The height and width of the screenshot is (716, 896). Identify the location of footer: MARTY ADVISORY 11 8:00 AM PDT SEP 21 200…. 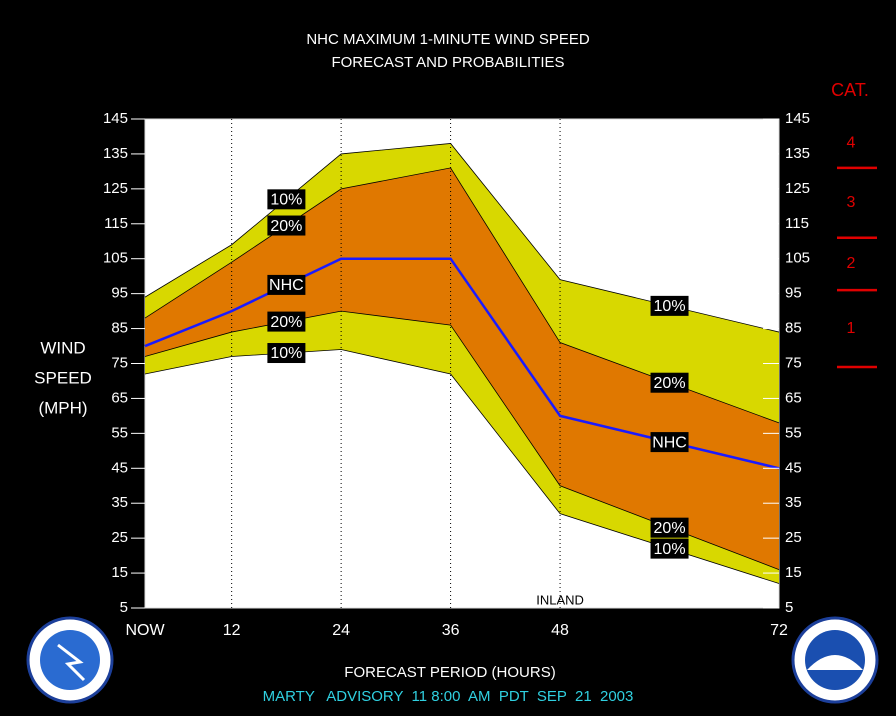
(448, 696).